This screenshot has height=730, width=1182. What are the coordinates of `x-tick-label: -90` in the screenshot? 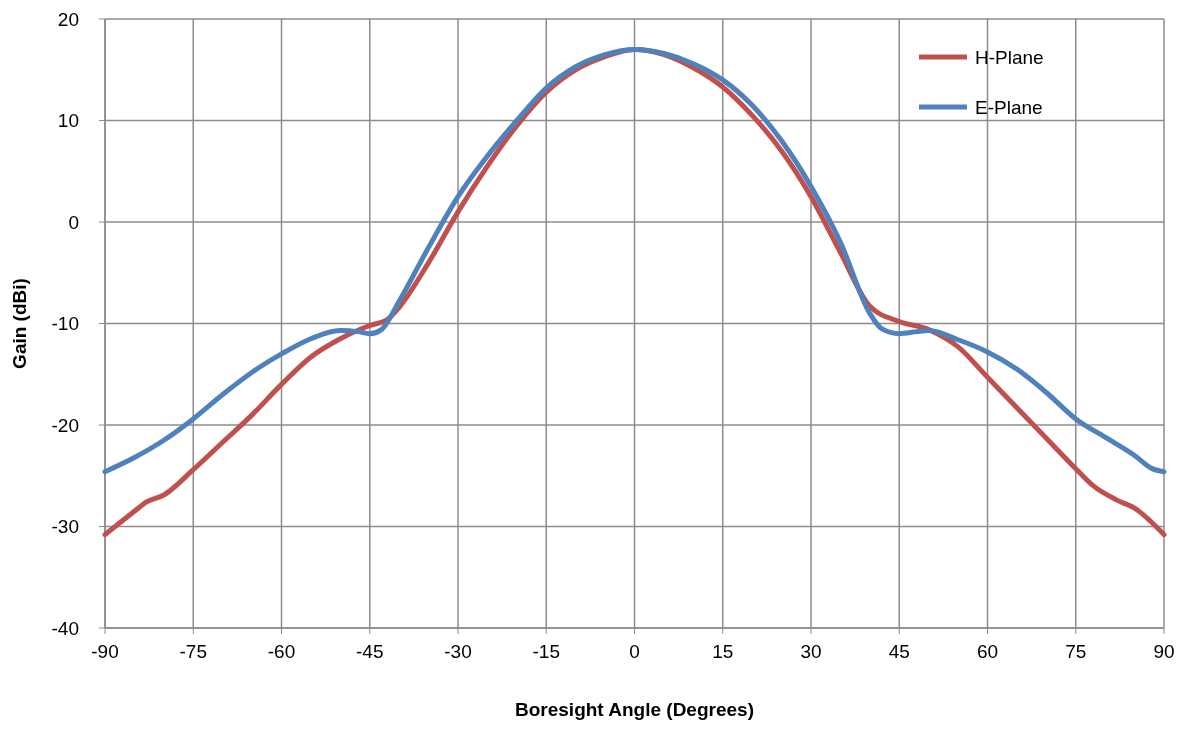 It's located at (105, 651).